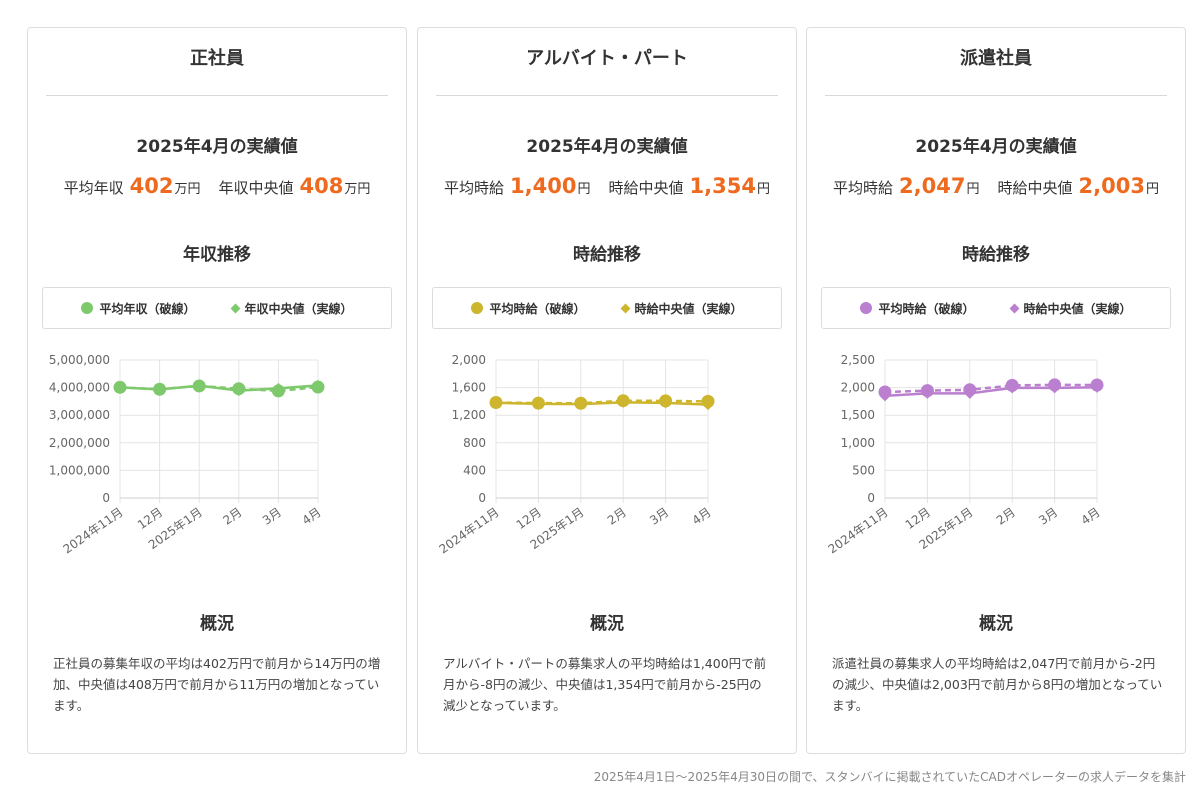 The image size is (1200, 798). Describe the element at coordinates (607, 186) in the screenshot. I see `stats-row: 平均時給 1,400円 時給中央値 1,354円` at that location.